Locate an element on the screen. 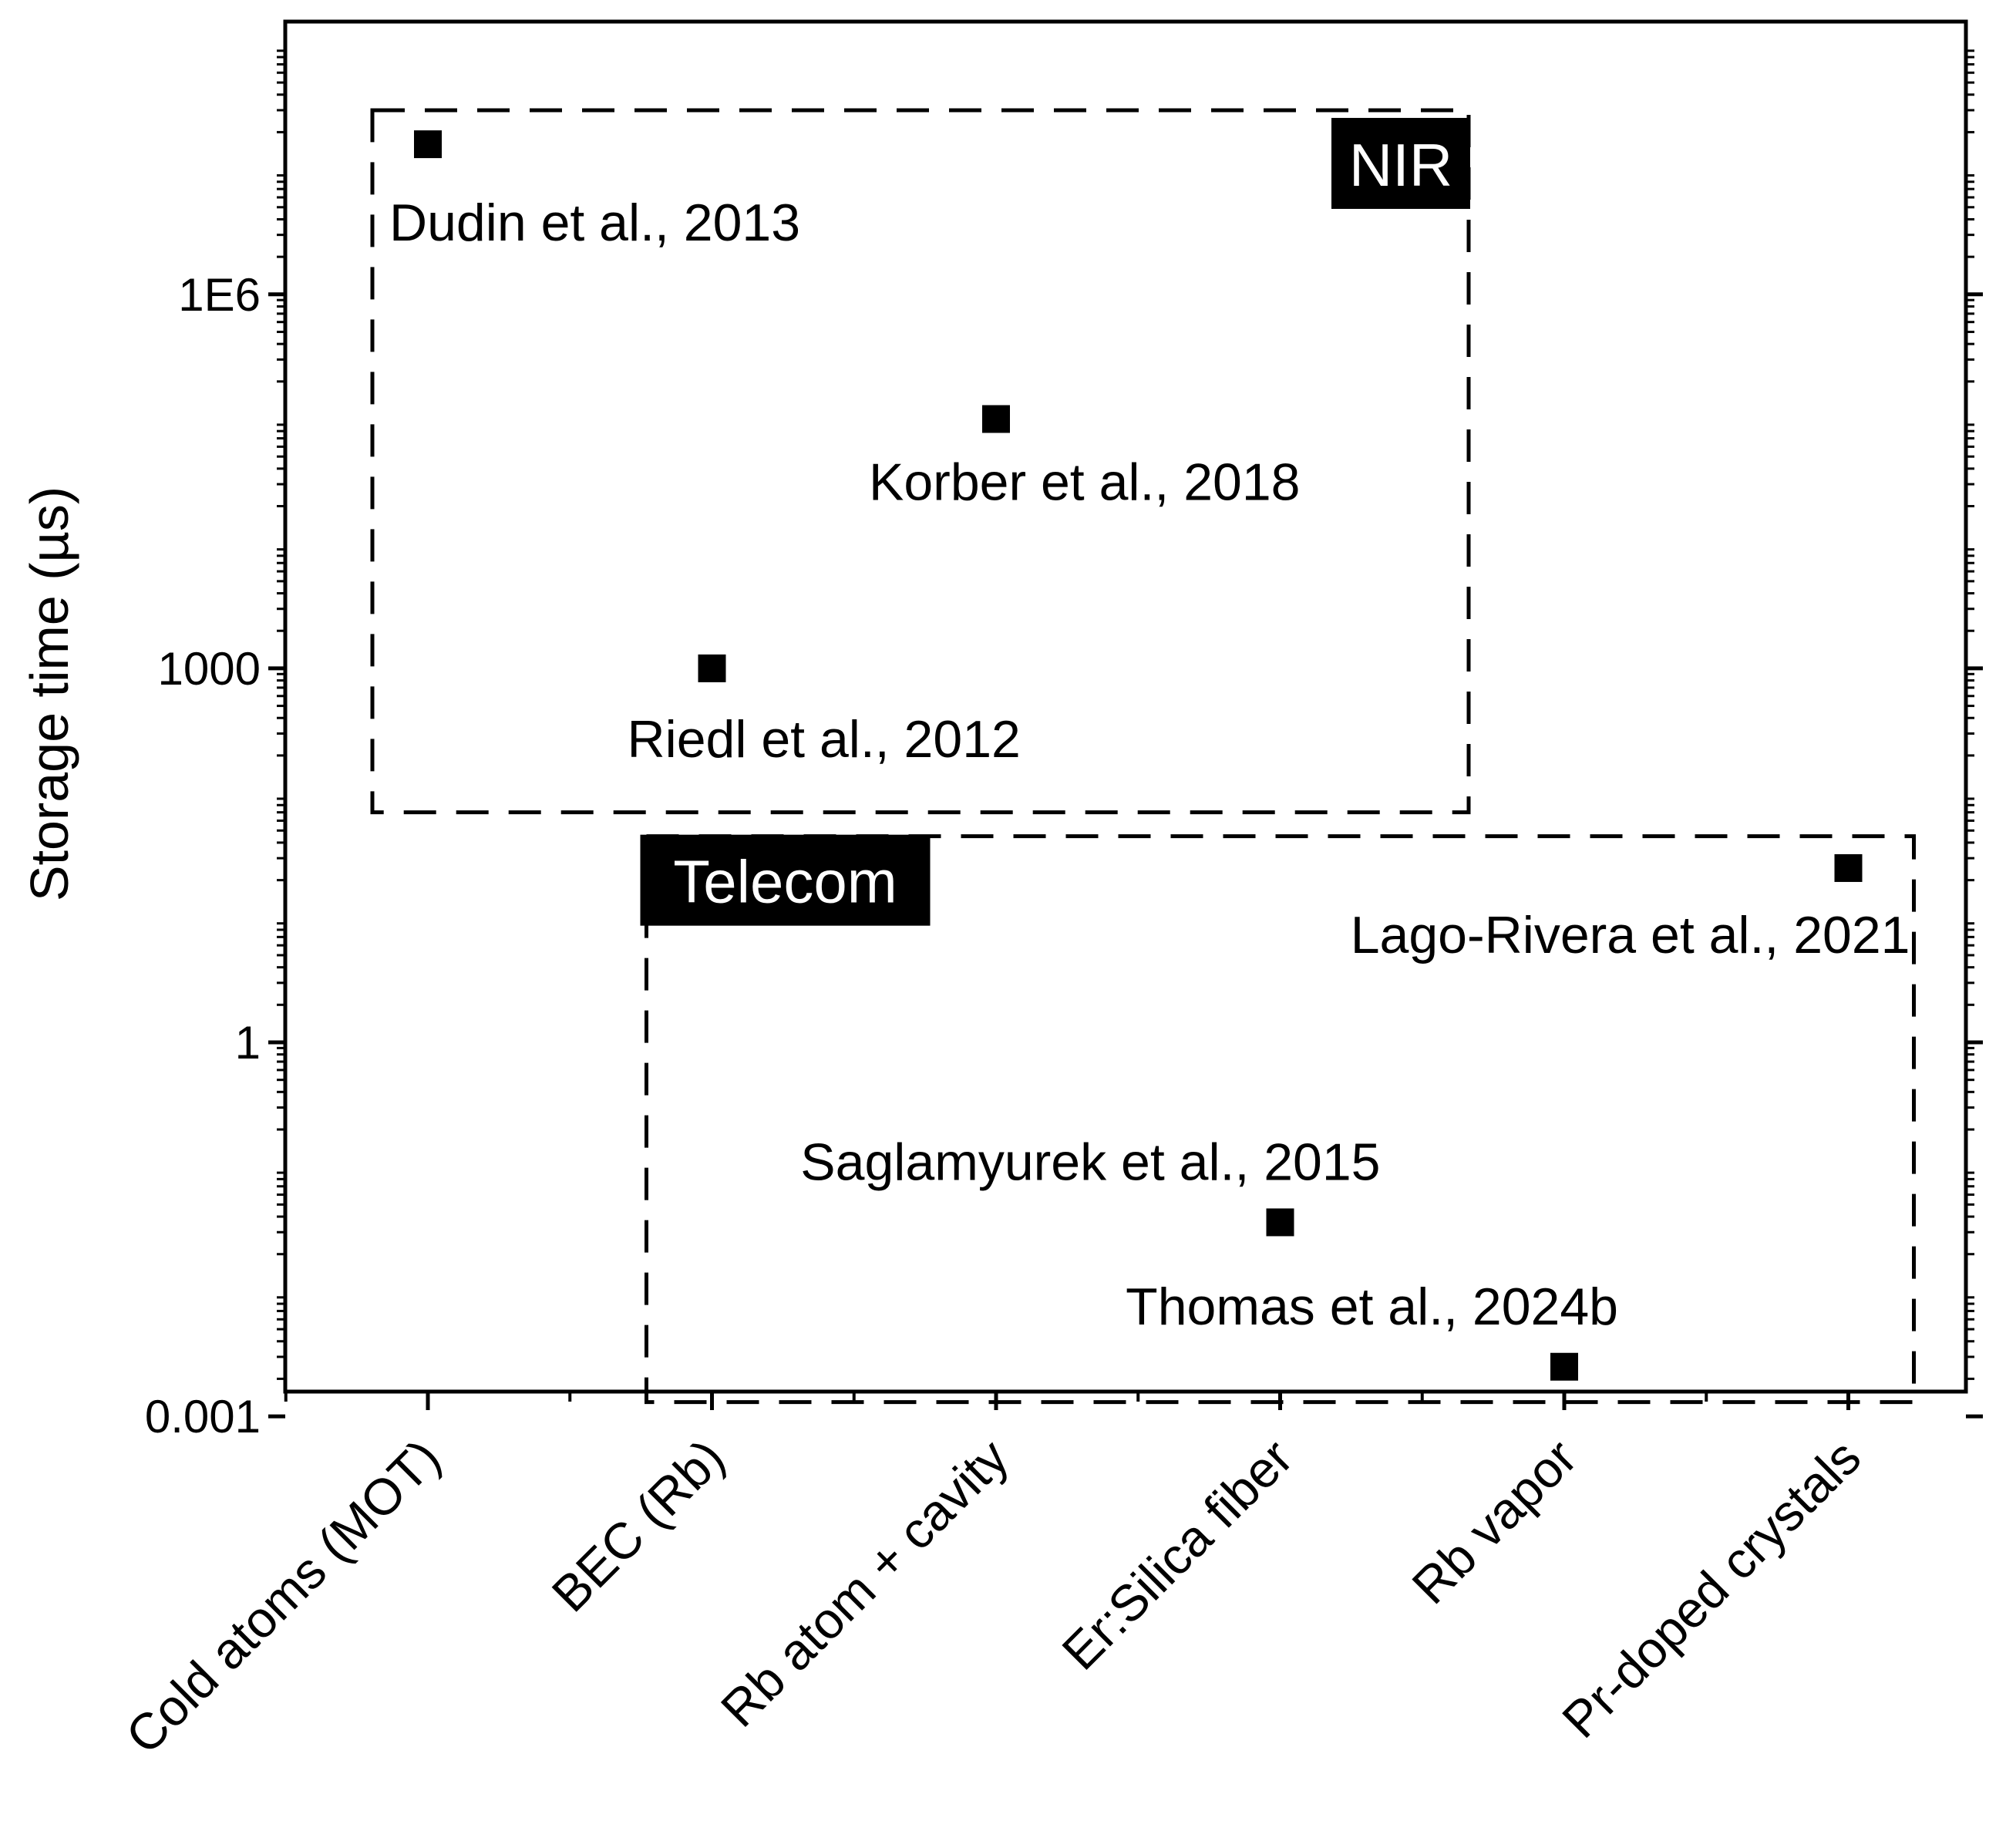 This screenshot has width=2006, height=1848. point-annotation: Korber et al., 2018 is located at coordinates (1084, 482).